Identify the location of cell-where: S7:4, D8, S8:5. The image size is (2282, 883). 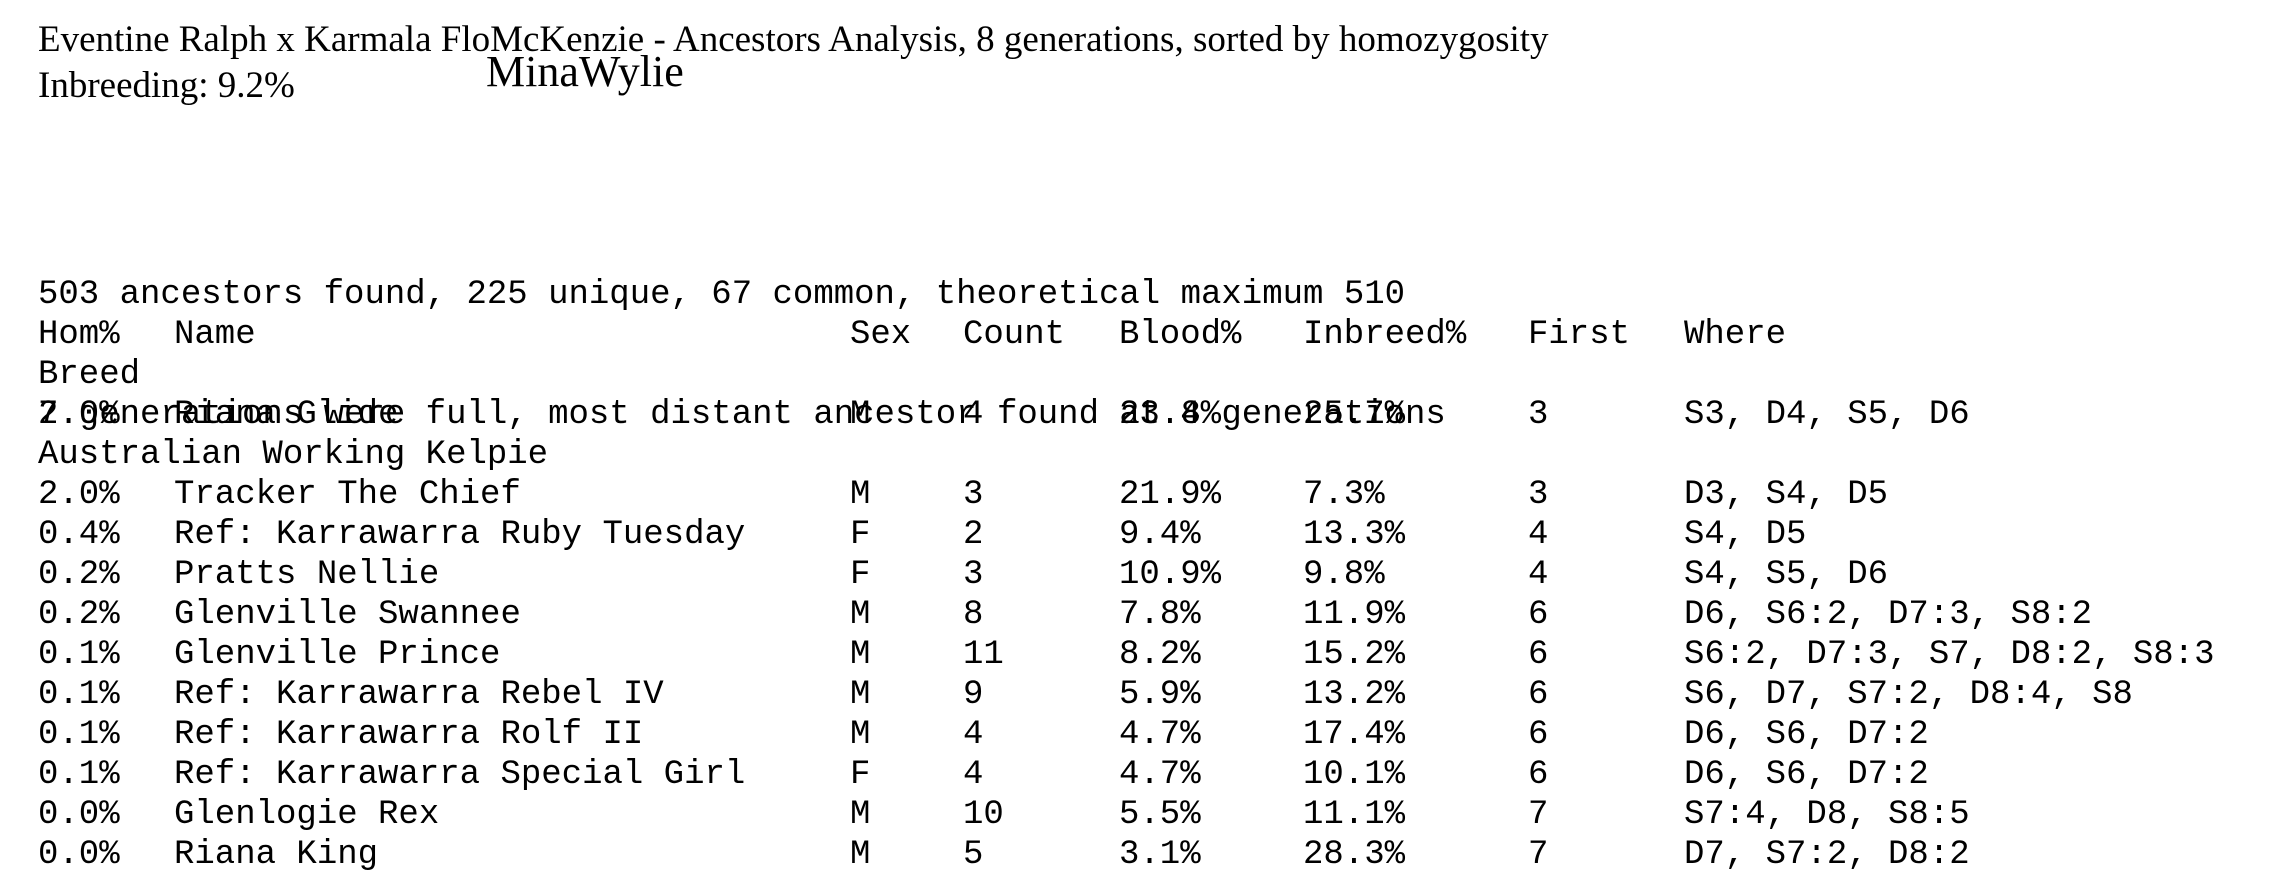
(1827, 815).